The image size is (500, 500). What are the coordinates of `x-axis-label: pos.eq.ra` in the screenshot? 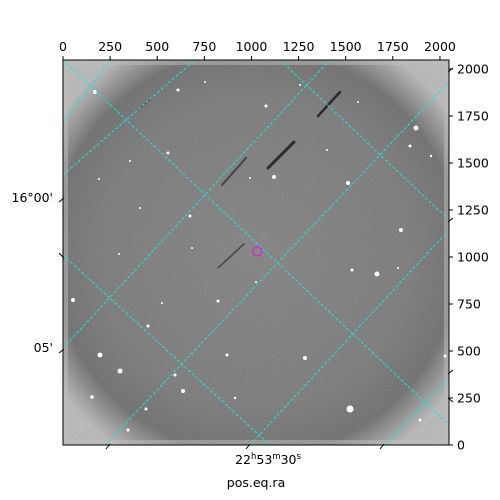 It's located at (256, 482).